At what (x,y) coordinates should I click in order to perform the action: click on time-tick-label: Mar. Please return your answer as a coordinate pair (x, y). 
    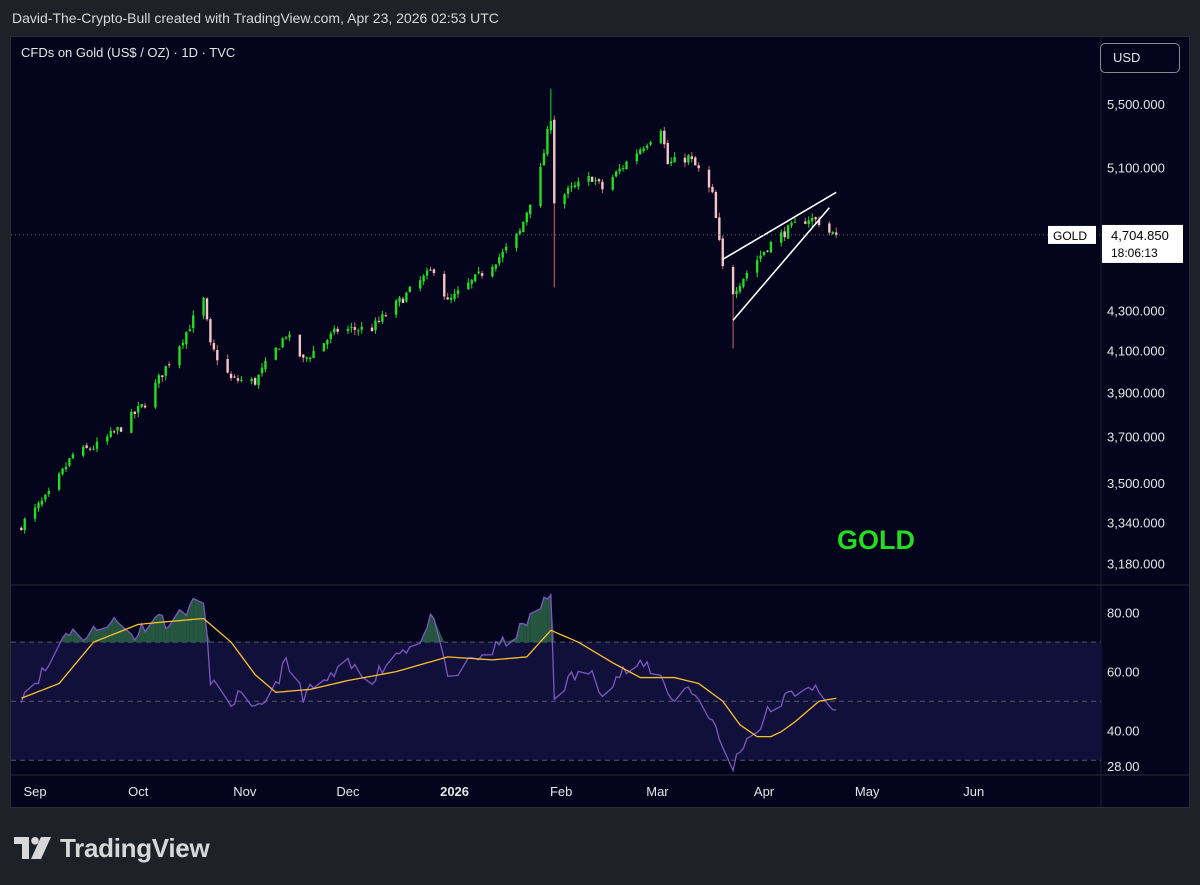
    Looking at the image, I should click on (657, 791).